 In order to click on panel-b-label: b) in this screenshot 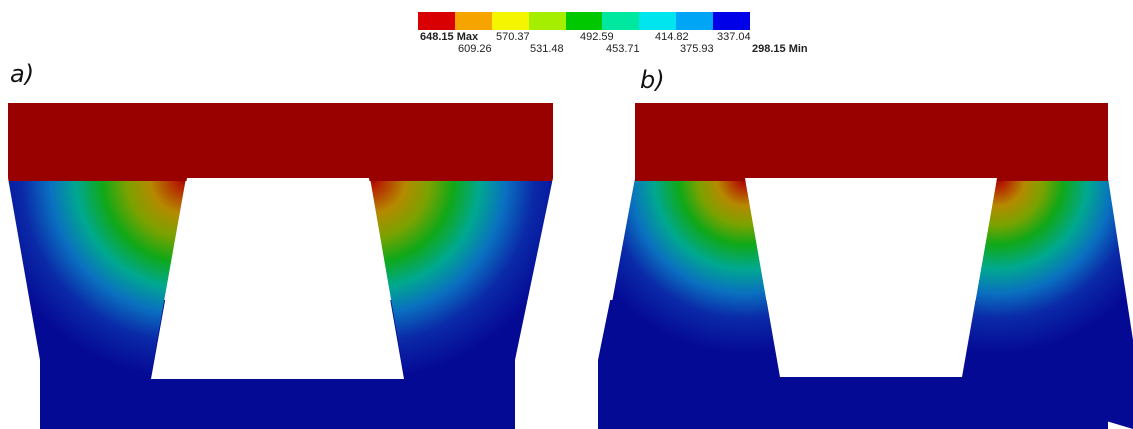, I will do `click(652, 80)`.